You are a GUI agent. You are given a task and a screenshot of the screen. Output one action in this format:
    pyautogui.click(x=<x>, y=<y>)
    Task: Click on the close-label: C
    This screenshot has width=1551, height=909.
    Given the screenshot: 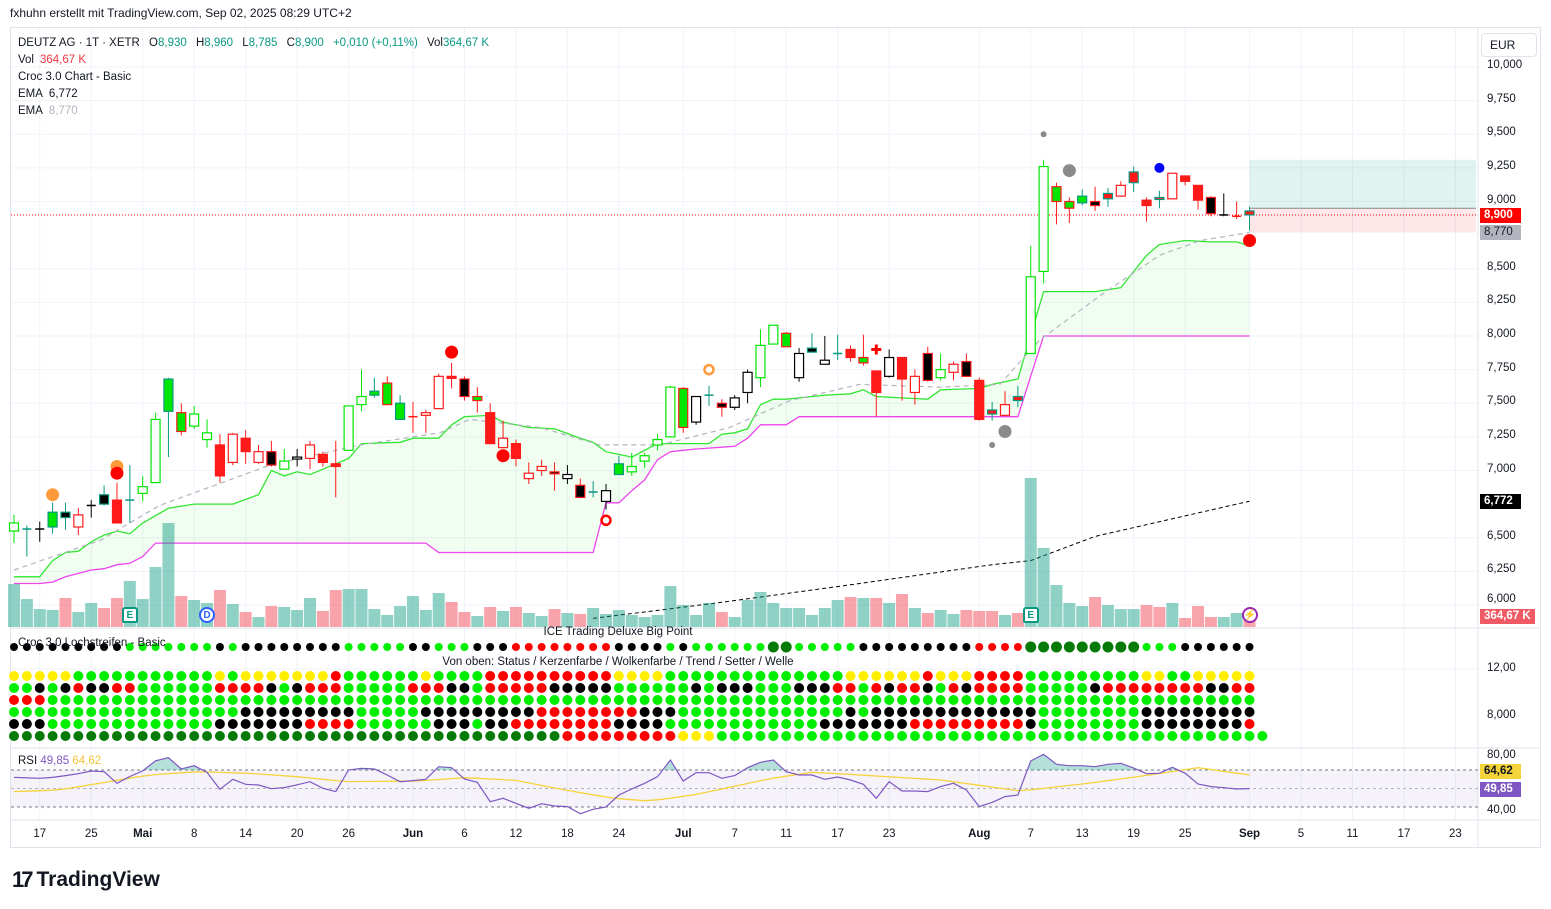 What is the action you would take?
    pyautogui.click(x=290, y=43)
    